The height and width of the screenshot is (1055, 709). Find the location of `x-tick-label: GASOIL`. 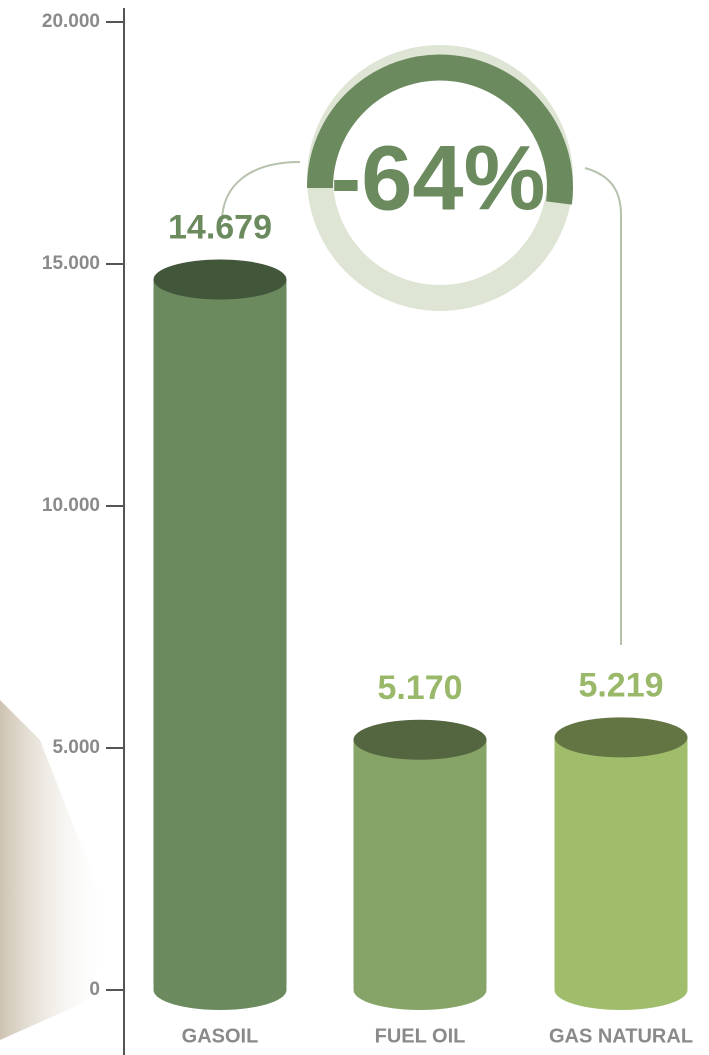

x-tick-label: GASOIL is located at coordinates (220, 1036).